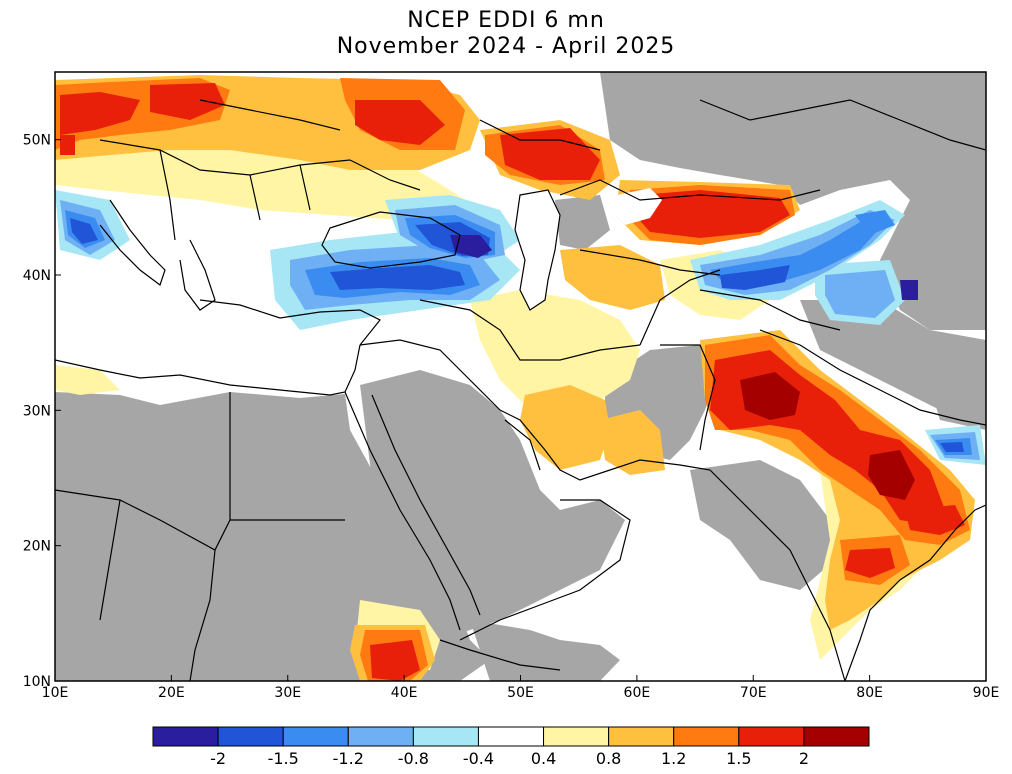  I want to click on colorbar-label: -0.8, so click(413, 758).